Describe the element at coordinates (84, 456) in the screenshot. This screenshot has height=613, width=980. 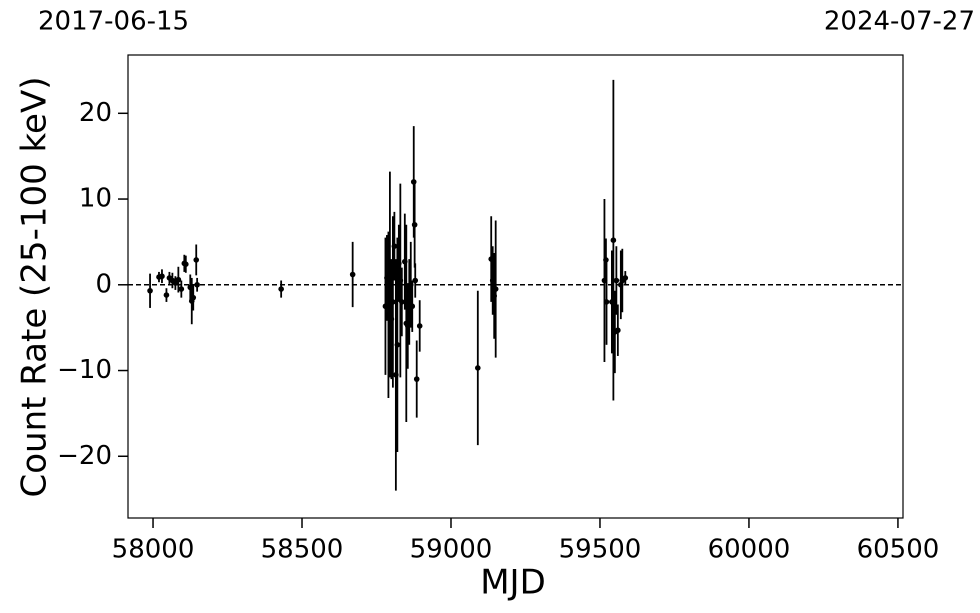
I see `y-tick-label: −20` at that location.